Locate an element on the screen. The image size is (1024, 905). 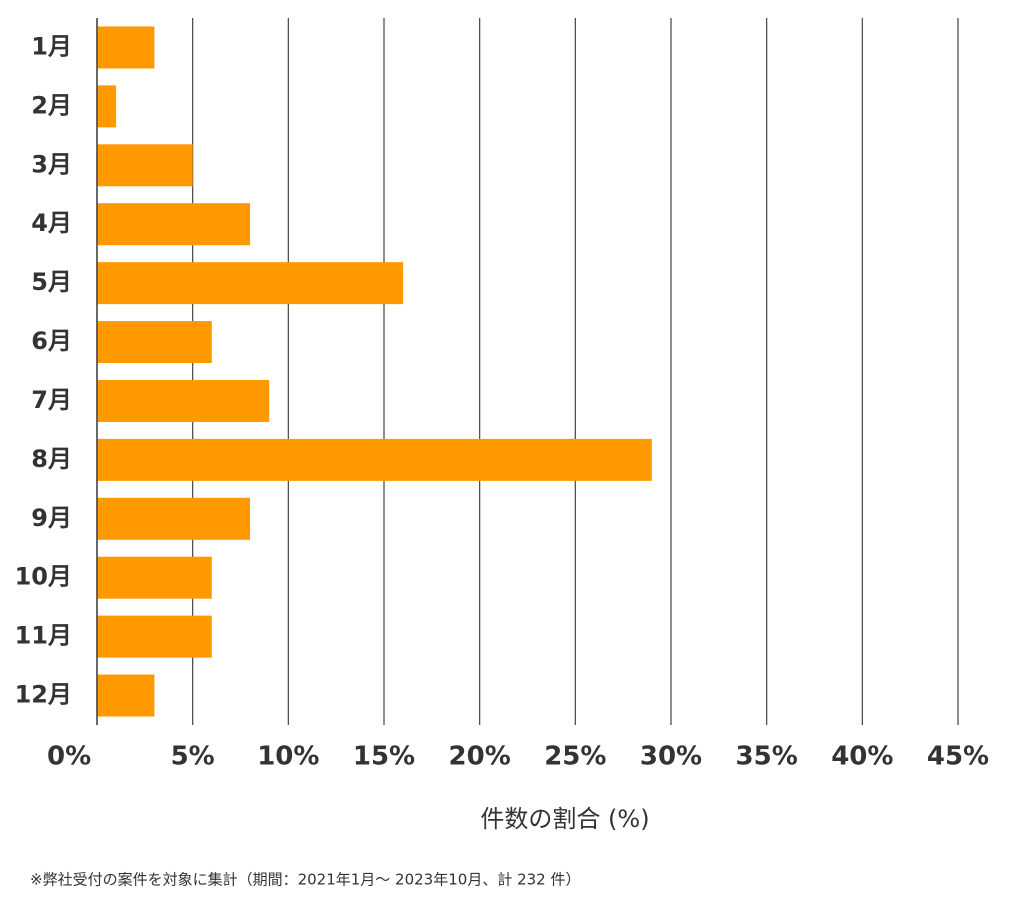
y-tick-label: 12月 is located at coordinates (43, 695).